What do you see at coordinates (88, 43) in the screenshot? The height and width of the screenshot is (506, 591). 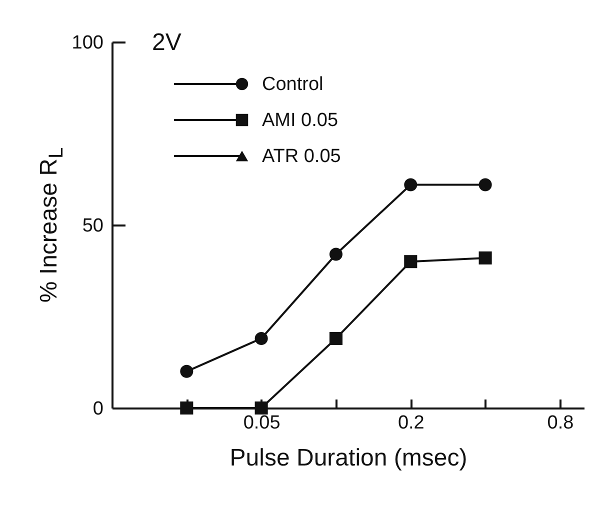 I see `y-tick-label: 100` at bounding box center [88, 43].